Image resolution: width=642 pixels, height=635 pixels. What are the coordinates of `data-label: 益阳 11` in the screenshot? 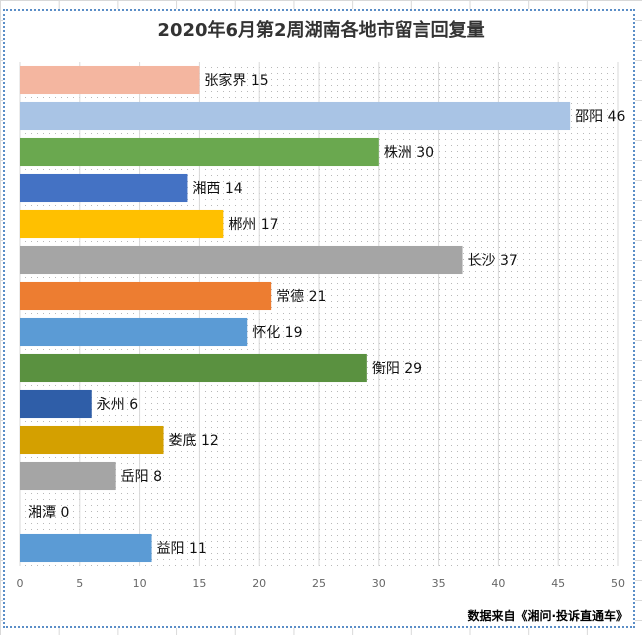 It's located at (182, 549).